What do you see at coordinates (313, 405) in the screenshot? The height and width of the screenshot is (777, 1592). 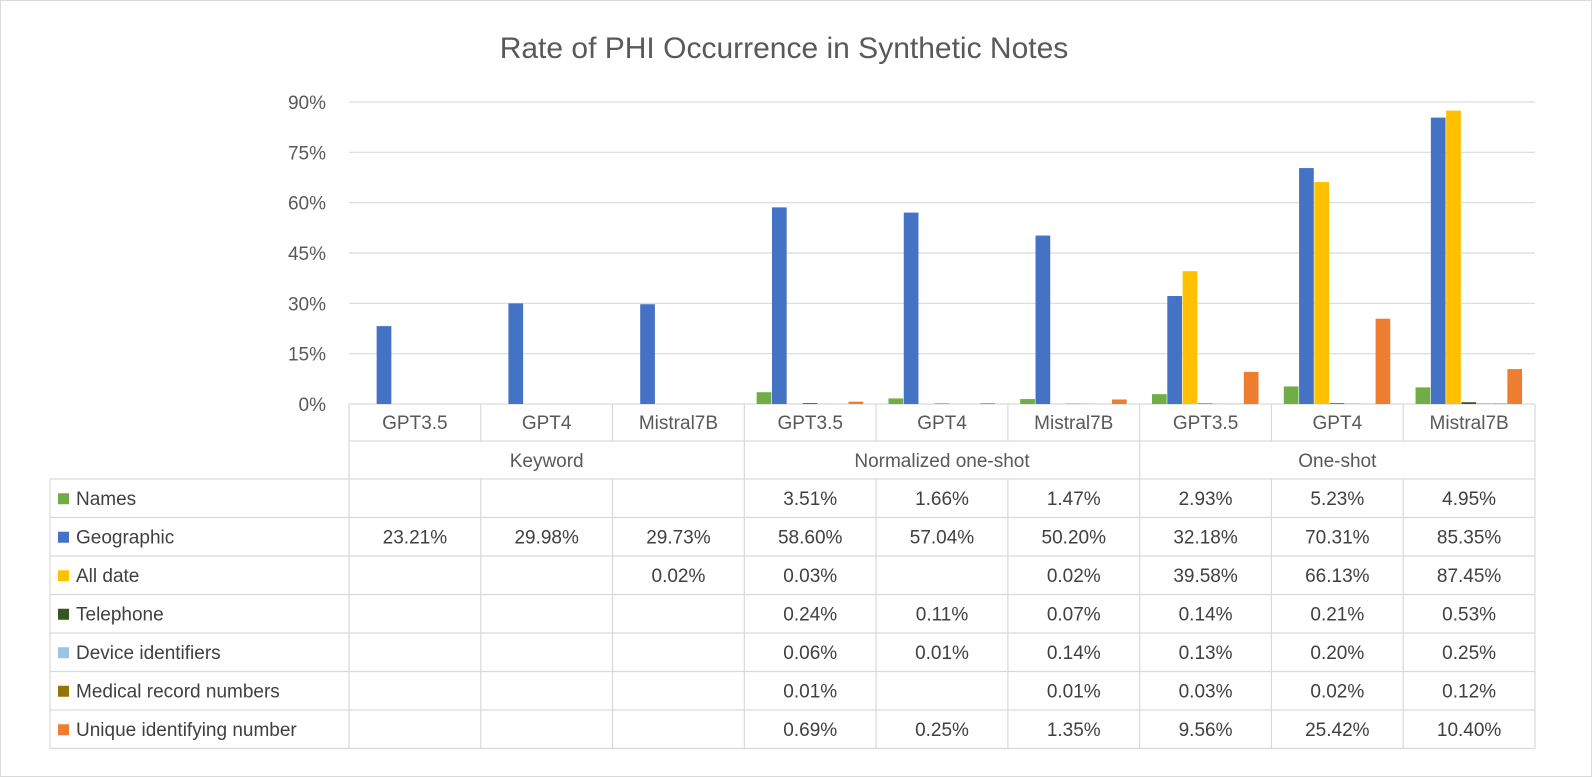 I see `y-tick-label: 0%` at bounding box center [313, 405].